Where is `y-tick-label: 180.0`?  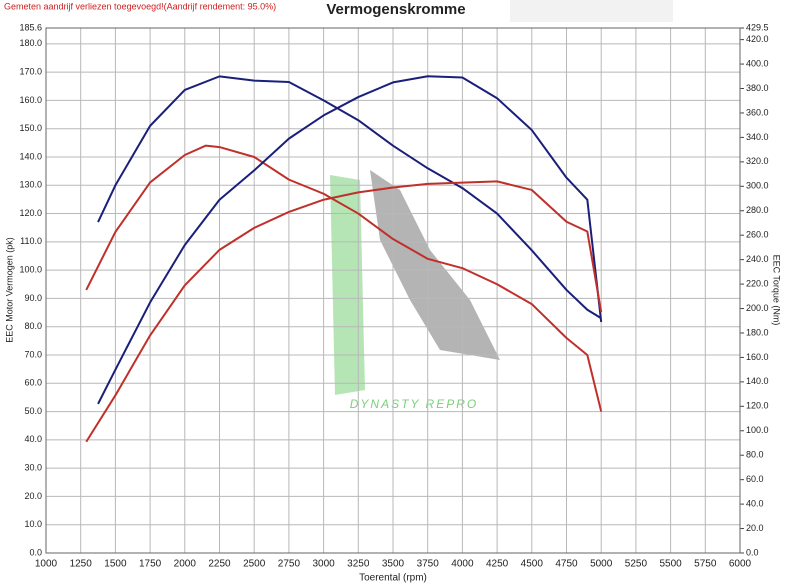
y-tick-label: 180.0 is located at coordinates (30, 43).